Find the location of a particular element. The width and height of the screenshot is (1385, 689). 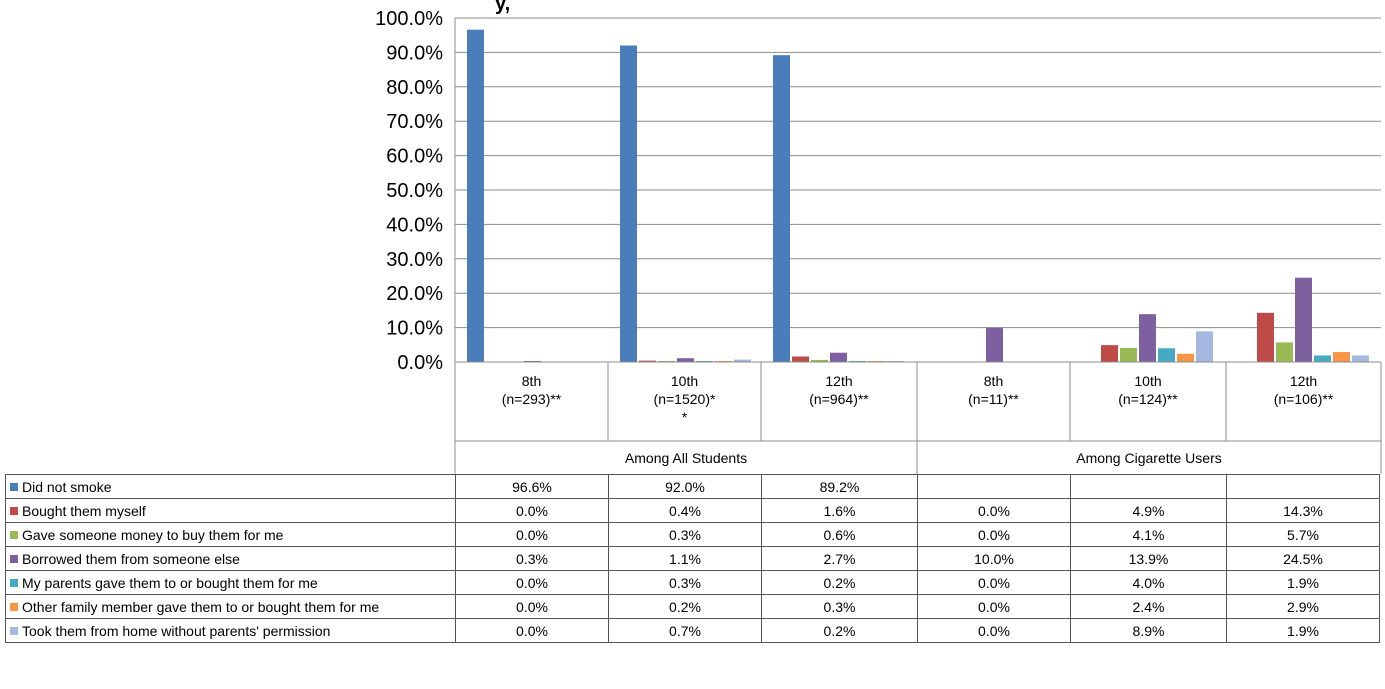

table-cell: 4.9% is located at coordinates (1148, 510).